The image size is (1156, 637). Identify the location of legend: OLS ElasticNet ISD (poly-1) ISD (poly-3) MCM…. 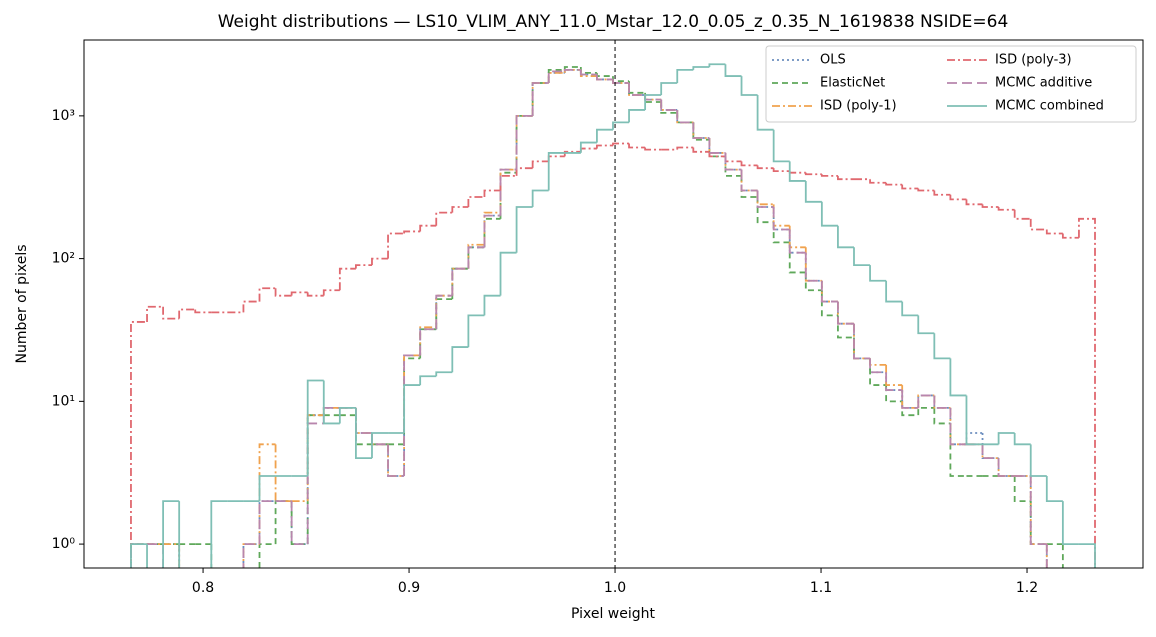
(951, 84).